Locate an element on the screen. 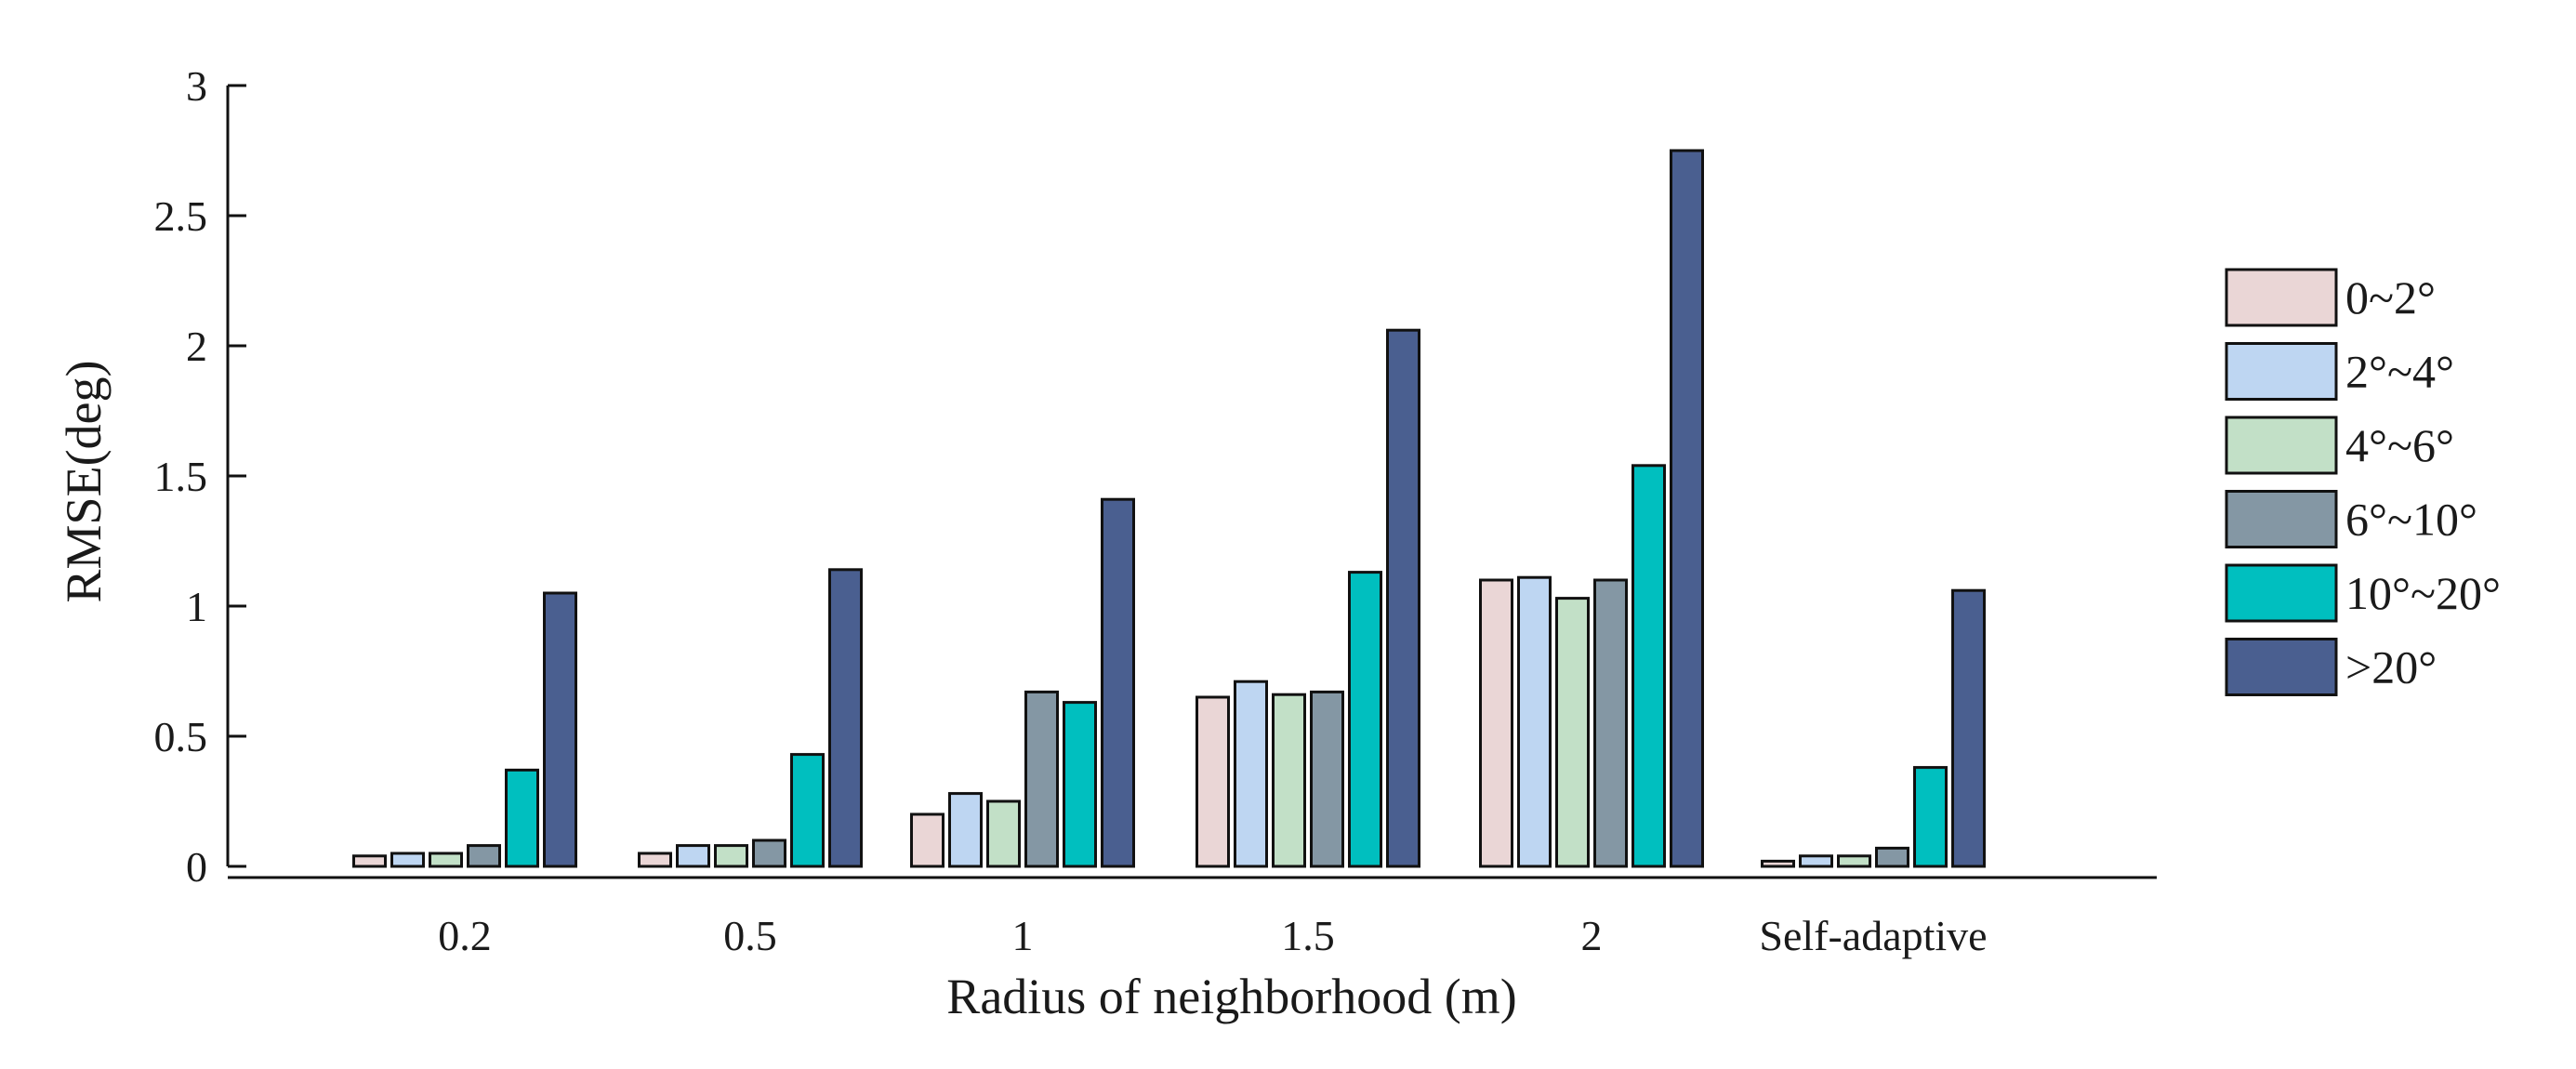  x-tick-label: 2 is located at coordinates (1592, 936).